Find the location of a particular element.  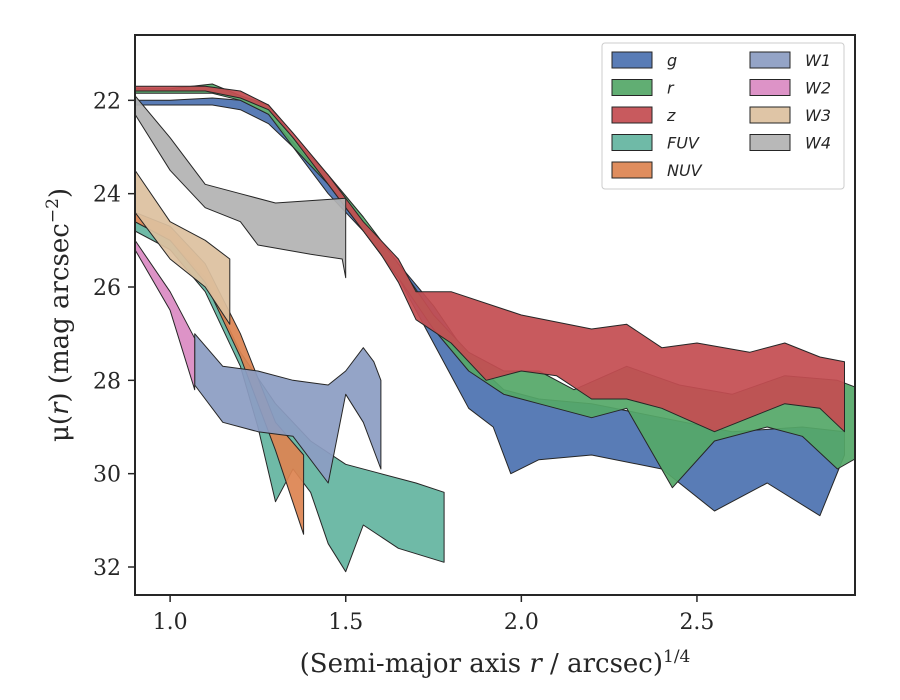

legend-label: W2 is located at coordinates (818, 88).